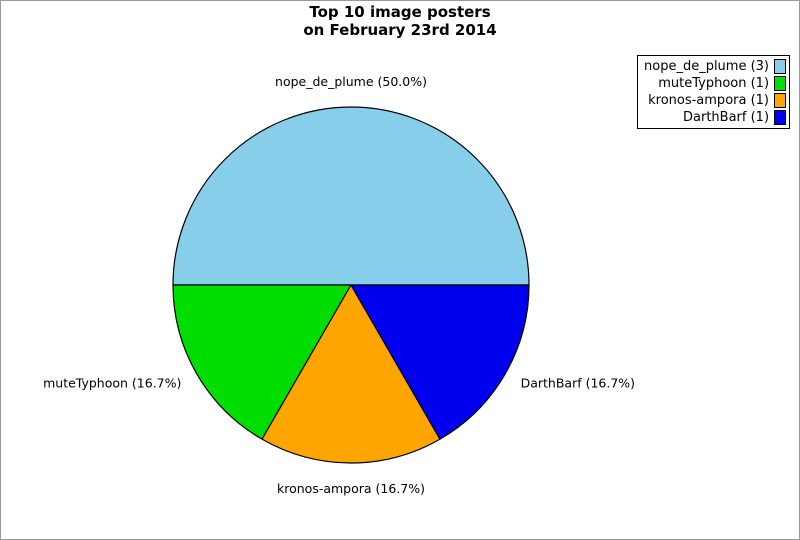 The image size is (800, 540). Describe the element at coordinates (351, 82) in the screenshot. I see `slice-label-nope_de_plume: nope_de_plume (50.0%)` at that location.